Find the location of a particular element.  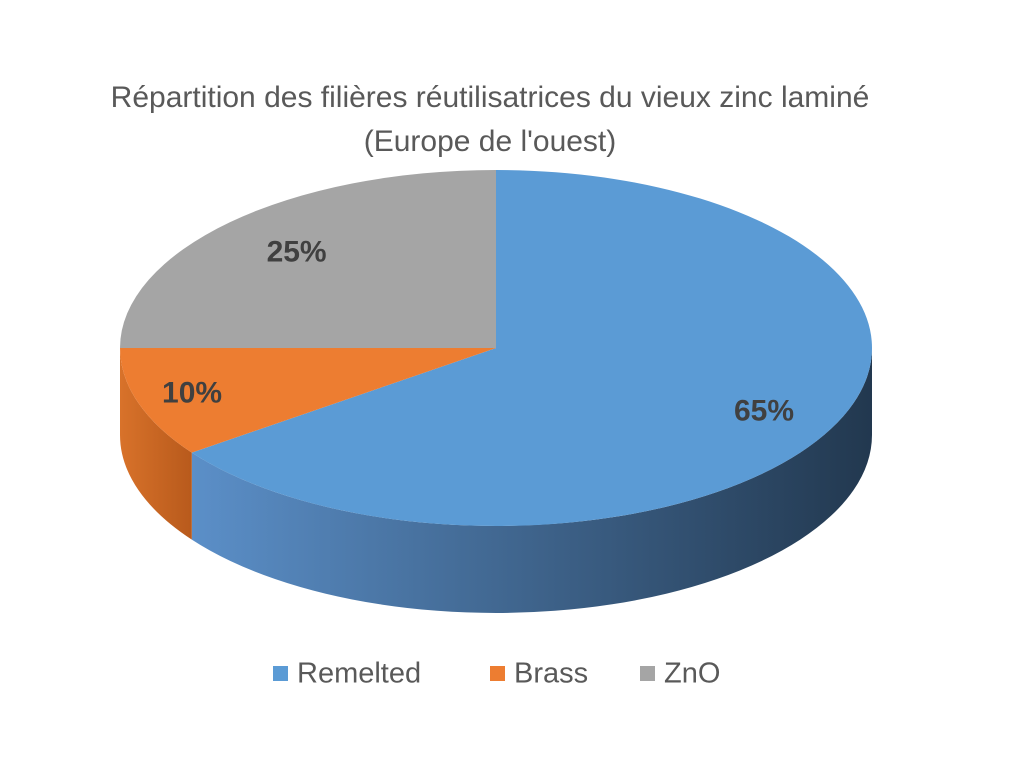

slice-side is located at coordinates (155, 444).